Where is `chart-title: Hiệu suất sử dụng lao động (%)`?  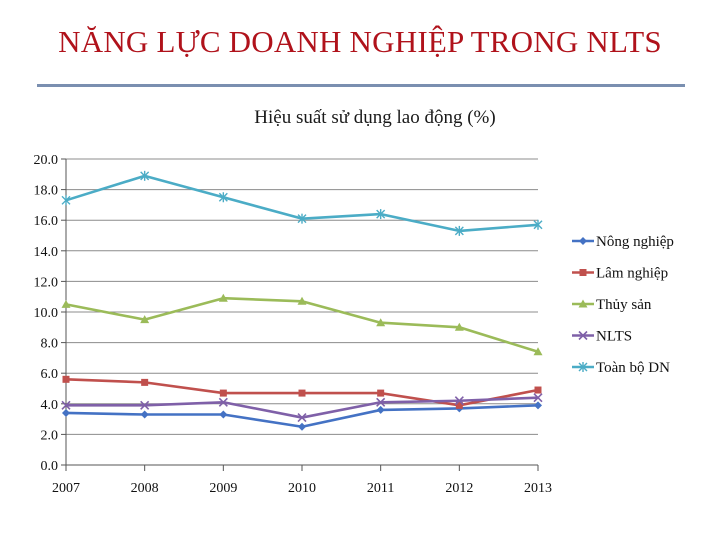 chart-title: Hiệu suất sử dụng lao động (%) is located at coordinates (374, 117).